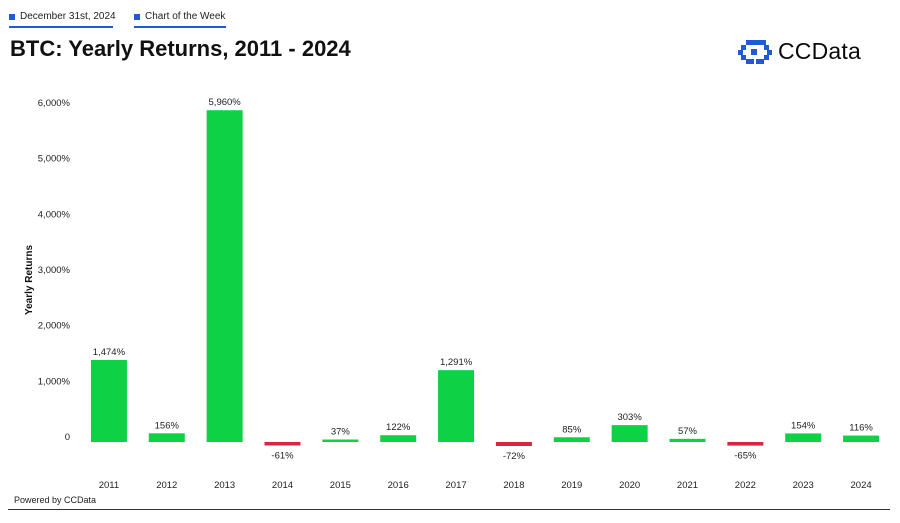  What do you see at coordinates (108, 400) in the screenshot?
I see `bar-2011` at bounding box center [108, 400].